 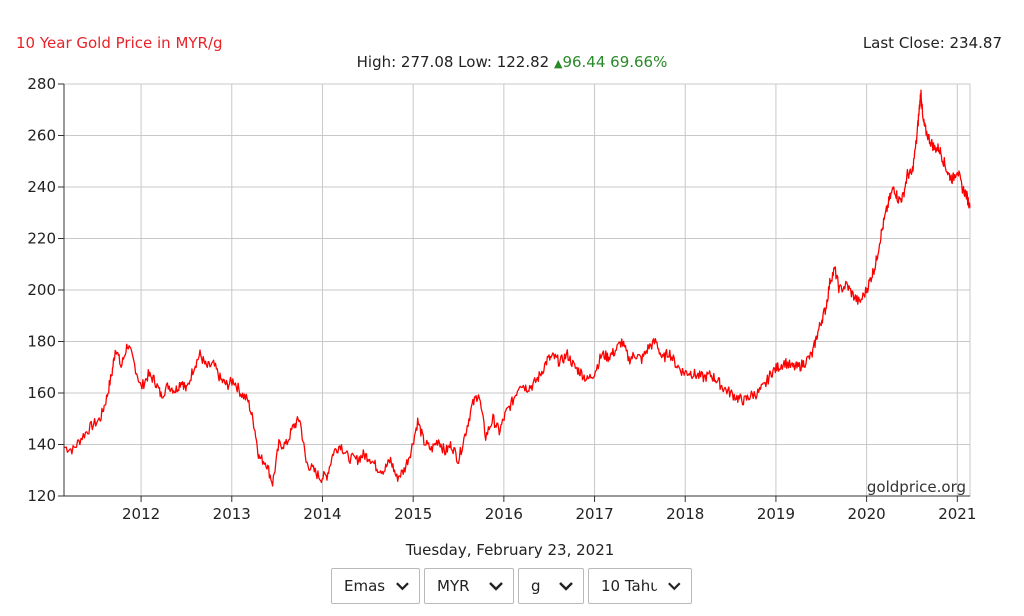 What do you see at coordinates (916, 487) in the screenshot?
I see `watermark-text: goldprice.org` at bounding box center [916, 487].